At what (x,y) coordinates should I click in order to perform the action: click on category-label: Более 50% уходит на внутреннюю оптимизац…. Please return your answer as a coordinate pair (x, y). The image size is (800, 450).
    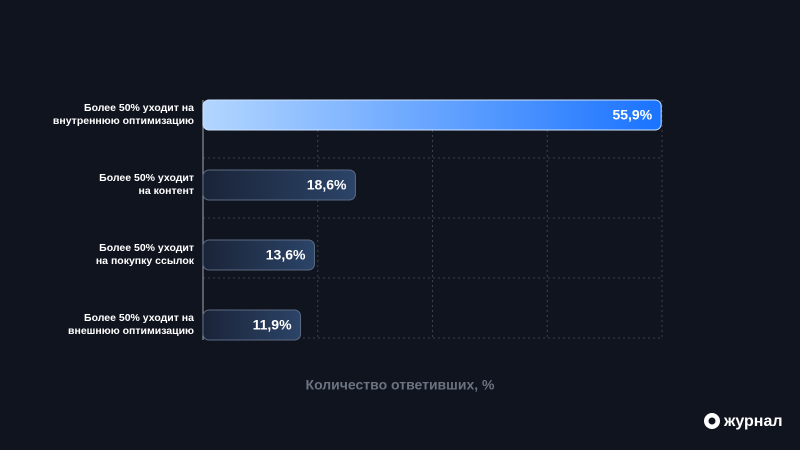
    Looking at the image, I should click on (123, 114).